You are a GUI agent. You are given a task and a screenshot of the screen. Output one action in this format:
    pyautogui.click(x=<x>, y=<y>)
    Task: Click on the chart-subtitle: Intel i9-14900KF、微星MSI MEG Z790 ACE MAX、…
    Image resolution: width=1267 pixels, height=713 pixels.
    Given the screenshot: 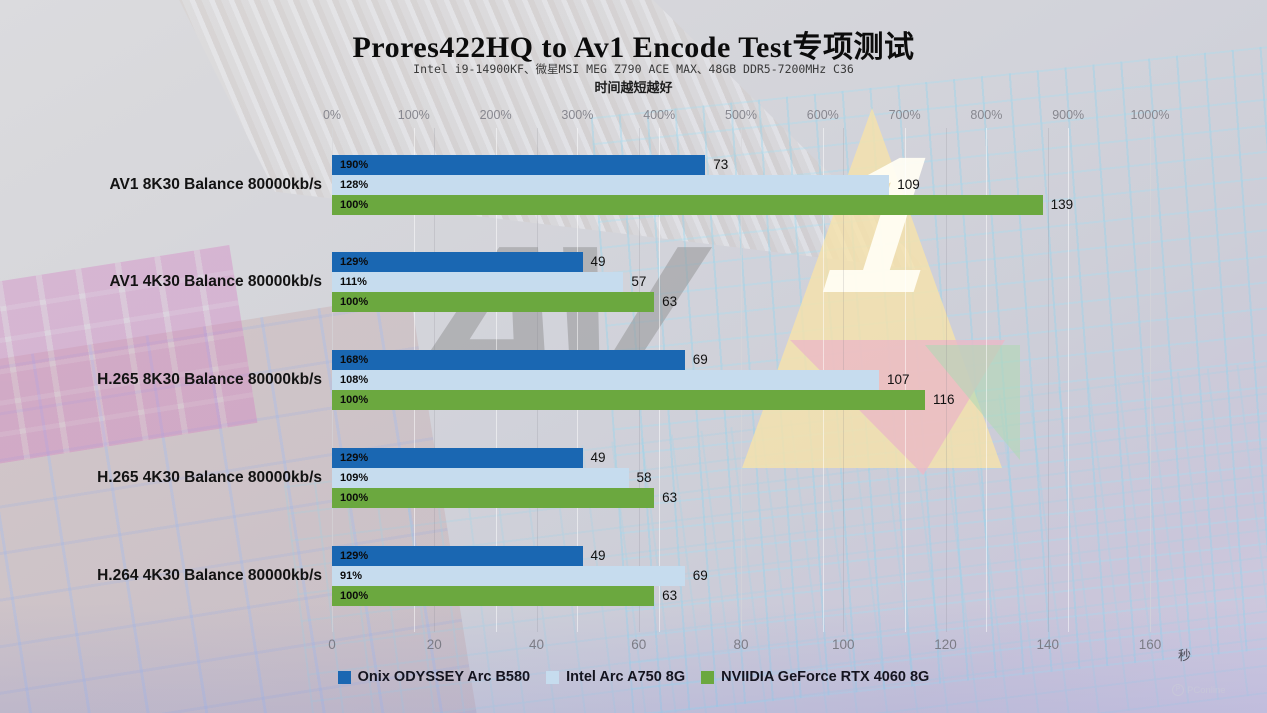 What is the action you would take?
    pyautogui.click(x=633, y=69)
    